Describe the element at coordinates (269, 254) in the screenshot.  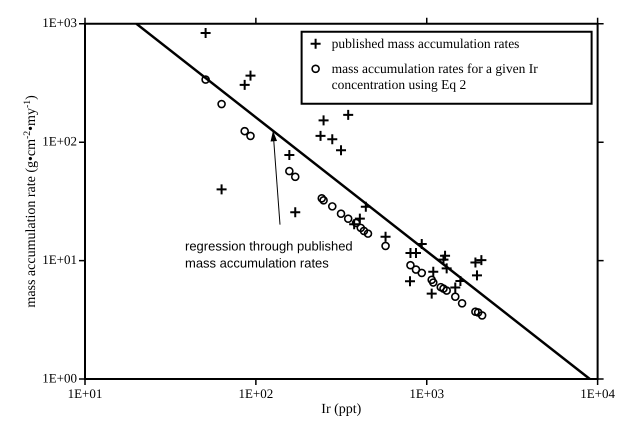
I see `annotation: regression through published mass accumulation rates` at that location.